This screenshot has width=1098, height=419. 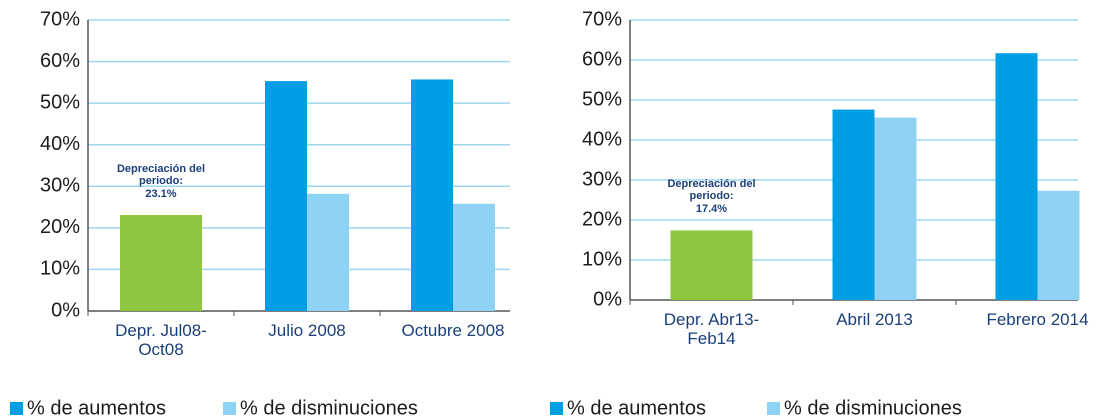 I want to click on x-tick-label-box: Febrero 2014, so click(x=1037, y=319).